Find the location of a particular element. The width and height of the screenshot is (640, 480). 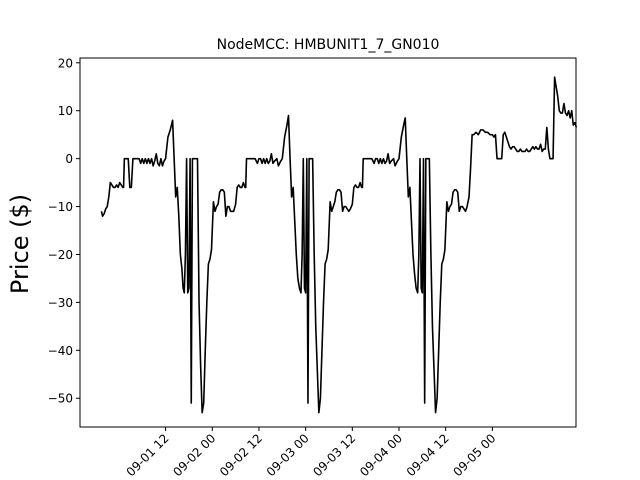

x-tick-label: 09-05 00 is located at coordinates (474, 455).